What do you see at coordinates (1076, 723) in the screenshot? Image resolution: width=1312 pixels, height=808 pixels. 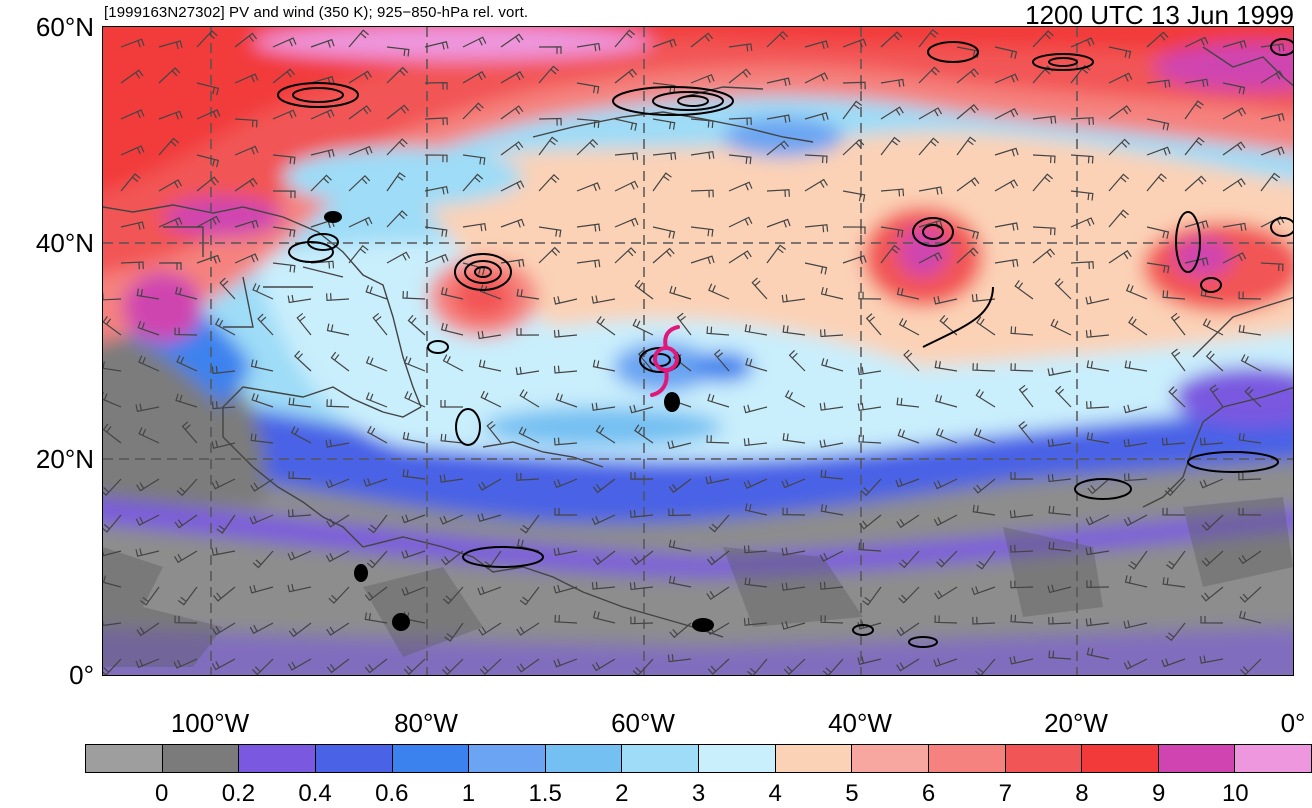 I see `lon-label-20w: 20°W` at bounding box center [1076, 723].